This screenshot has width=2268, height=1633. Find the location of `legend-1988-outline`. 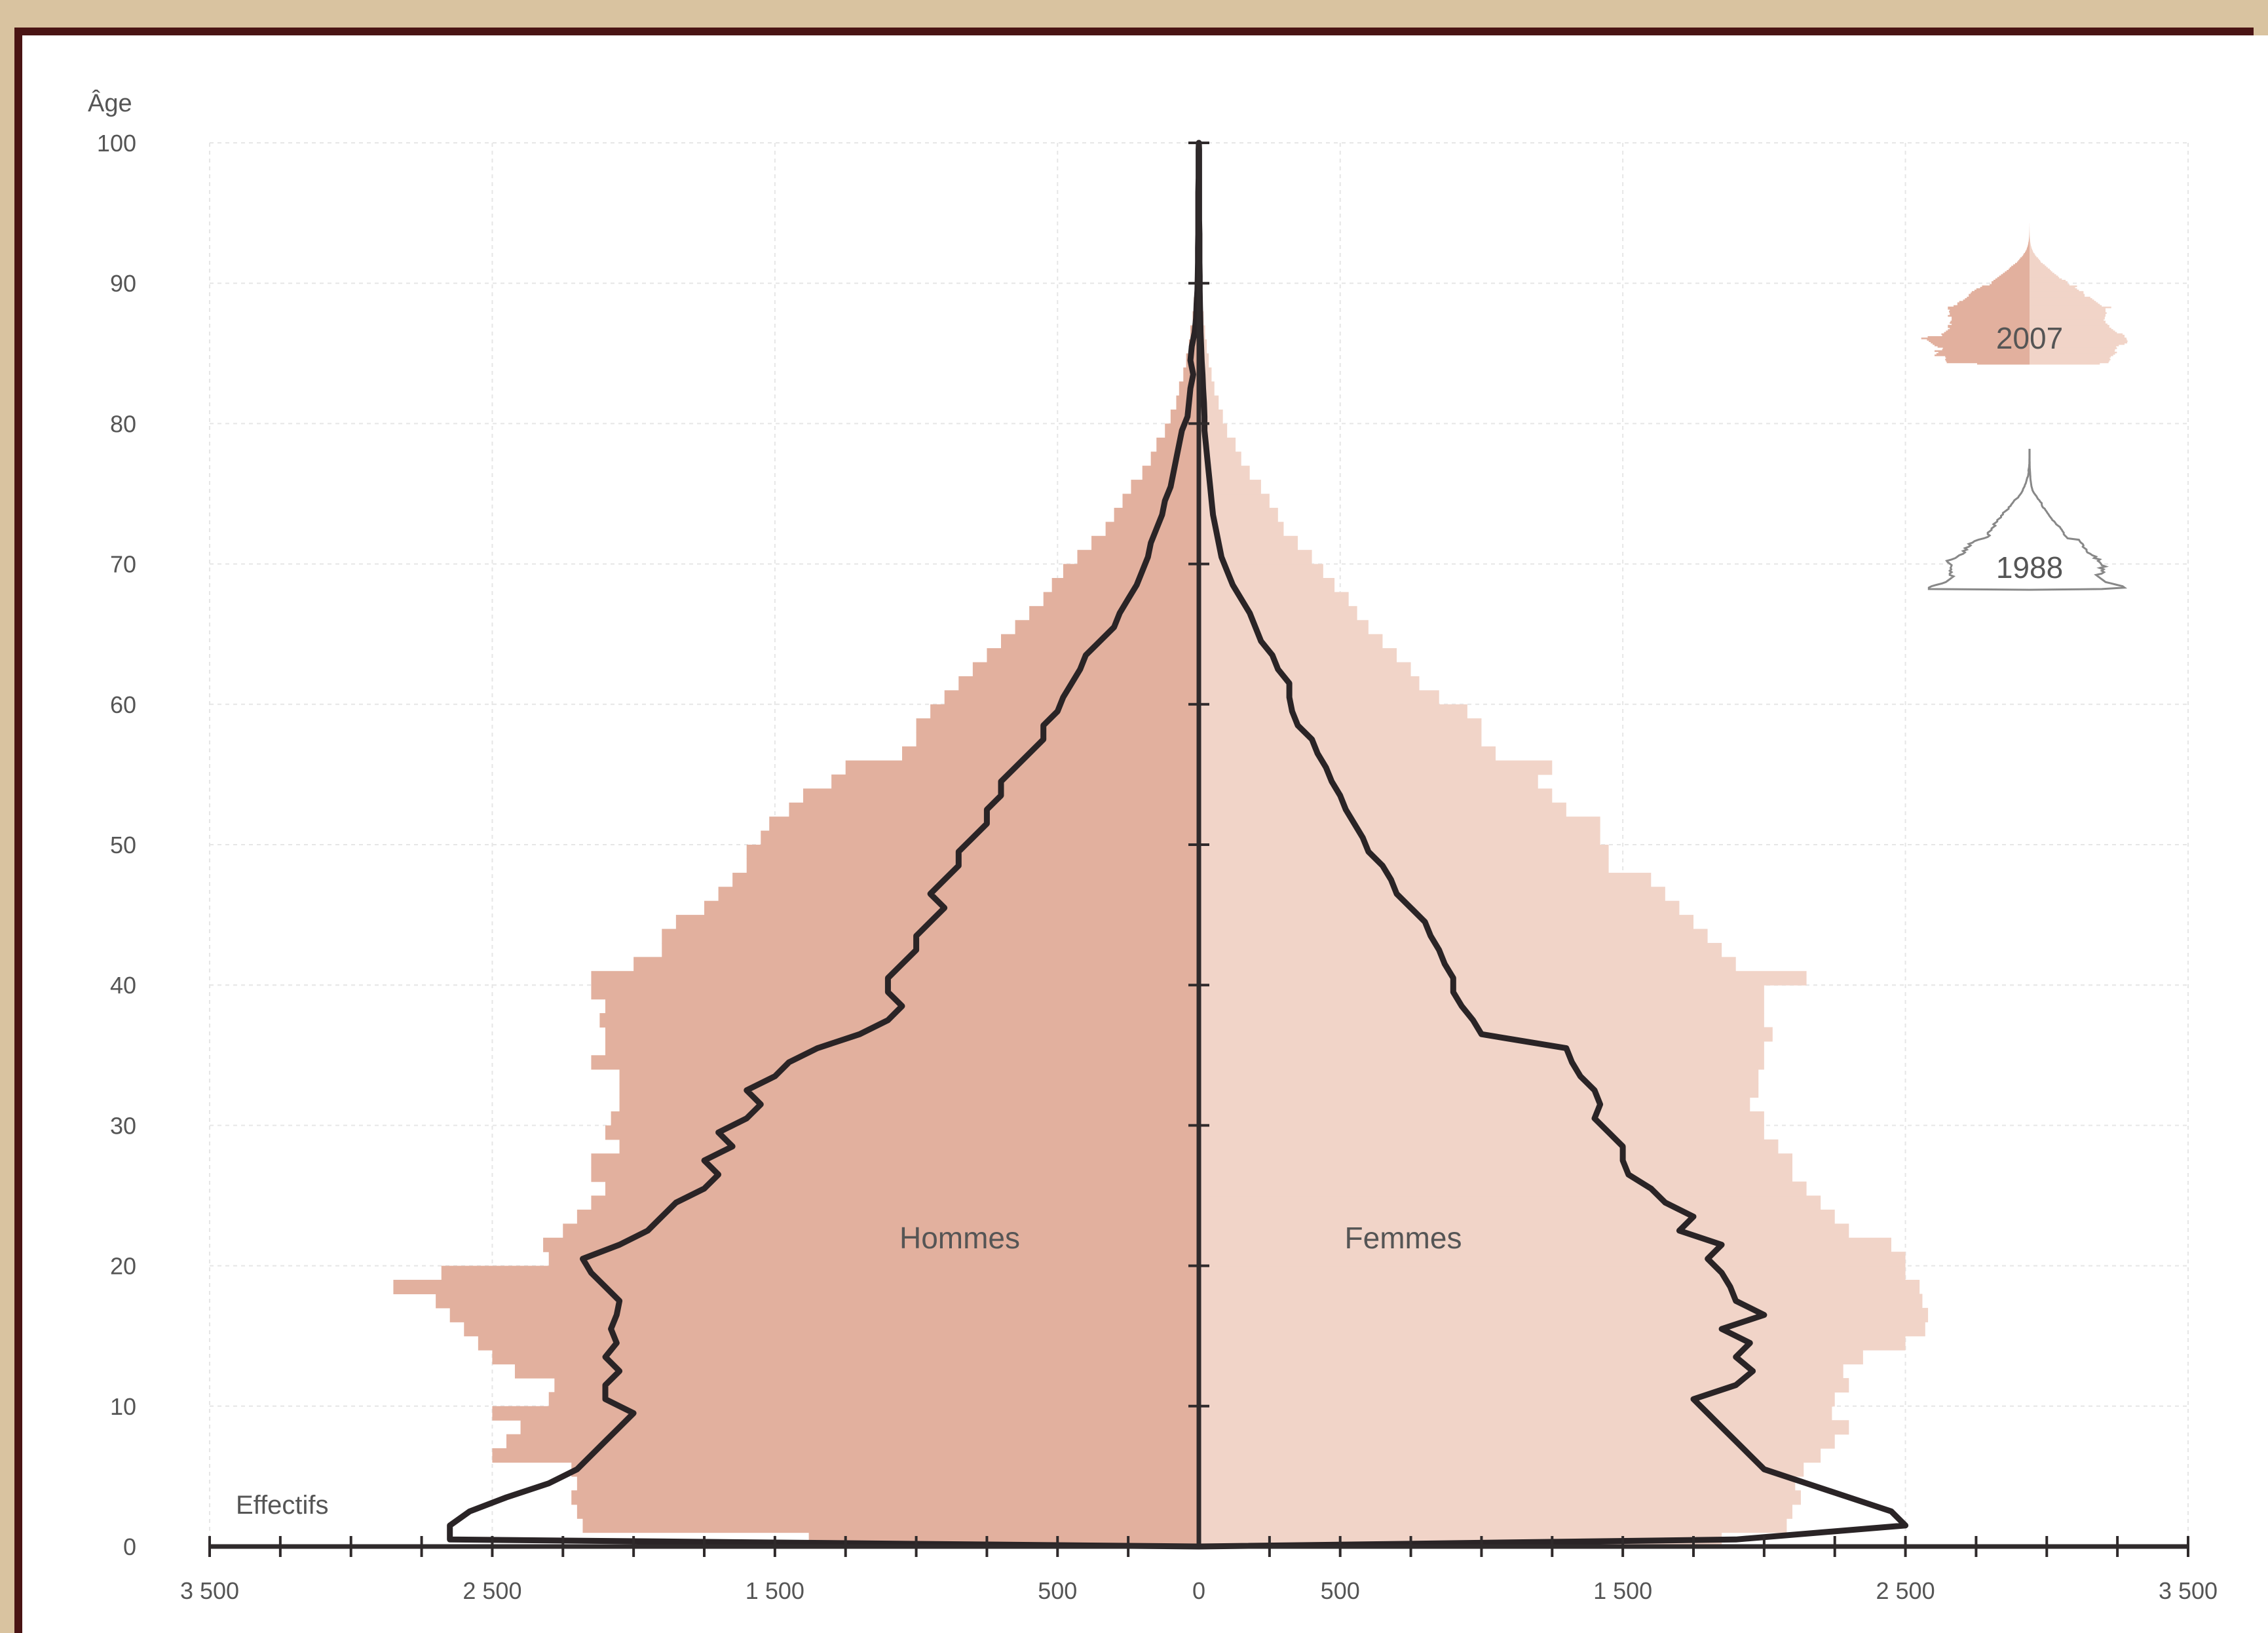

legend-1988-outline is located at coordinates (2028, 520).